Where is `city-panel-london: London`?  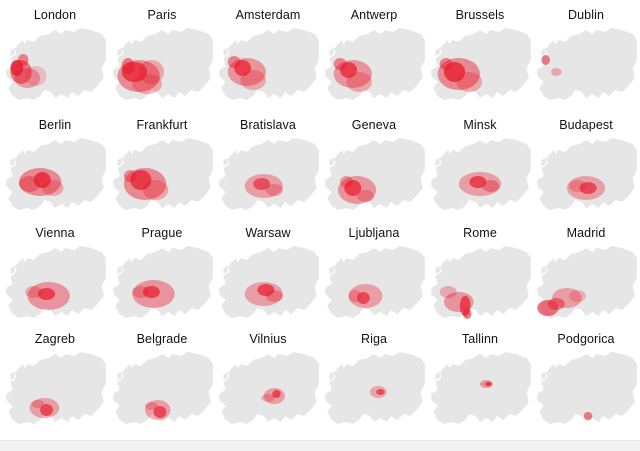 city-panel-london: London is located at coordinates (55, 55).